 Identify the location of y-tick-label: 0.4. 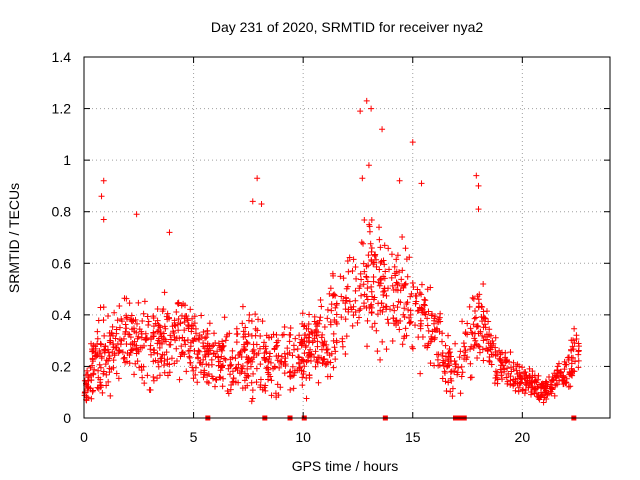
(62, 315).